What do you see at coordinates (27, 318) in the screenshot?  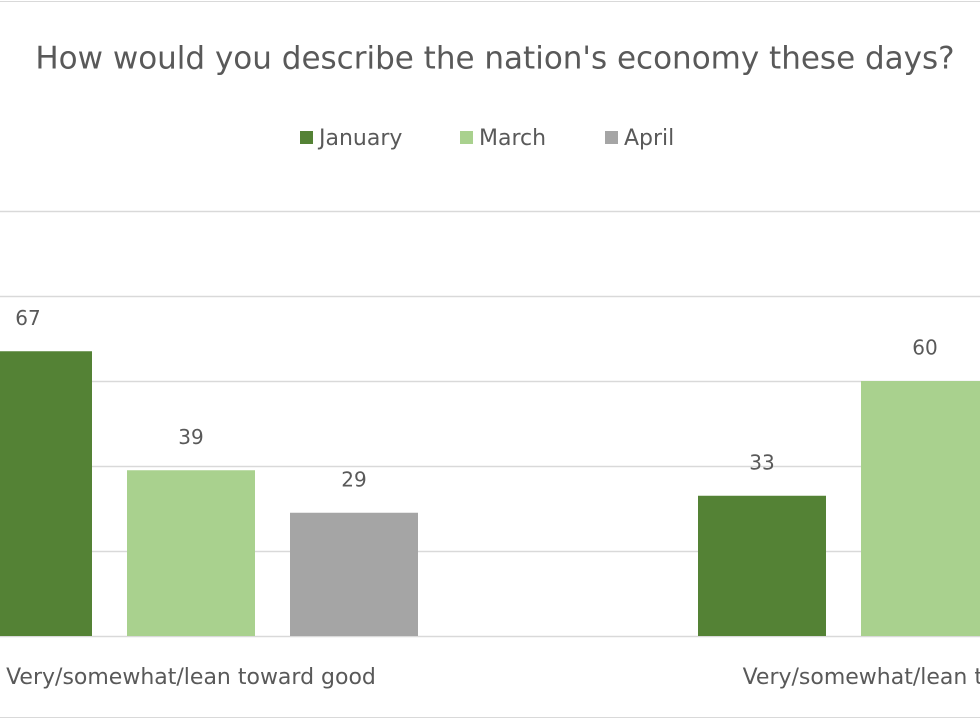 I see `data-label: 67` at bounding box center [27, 318].